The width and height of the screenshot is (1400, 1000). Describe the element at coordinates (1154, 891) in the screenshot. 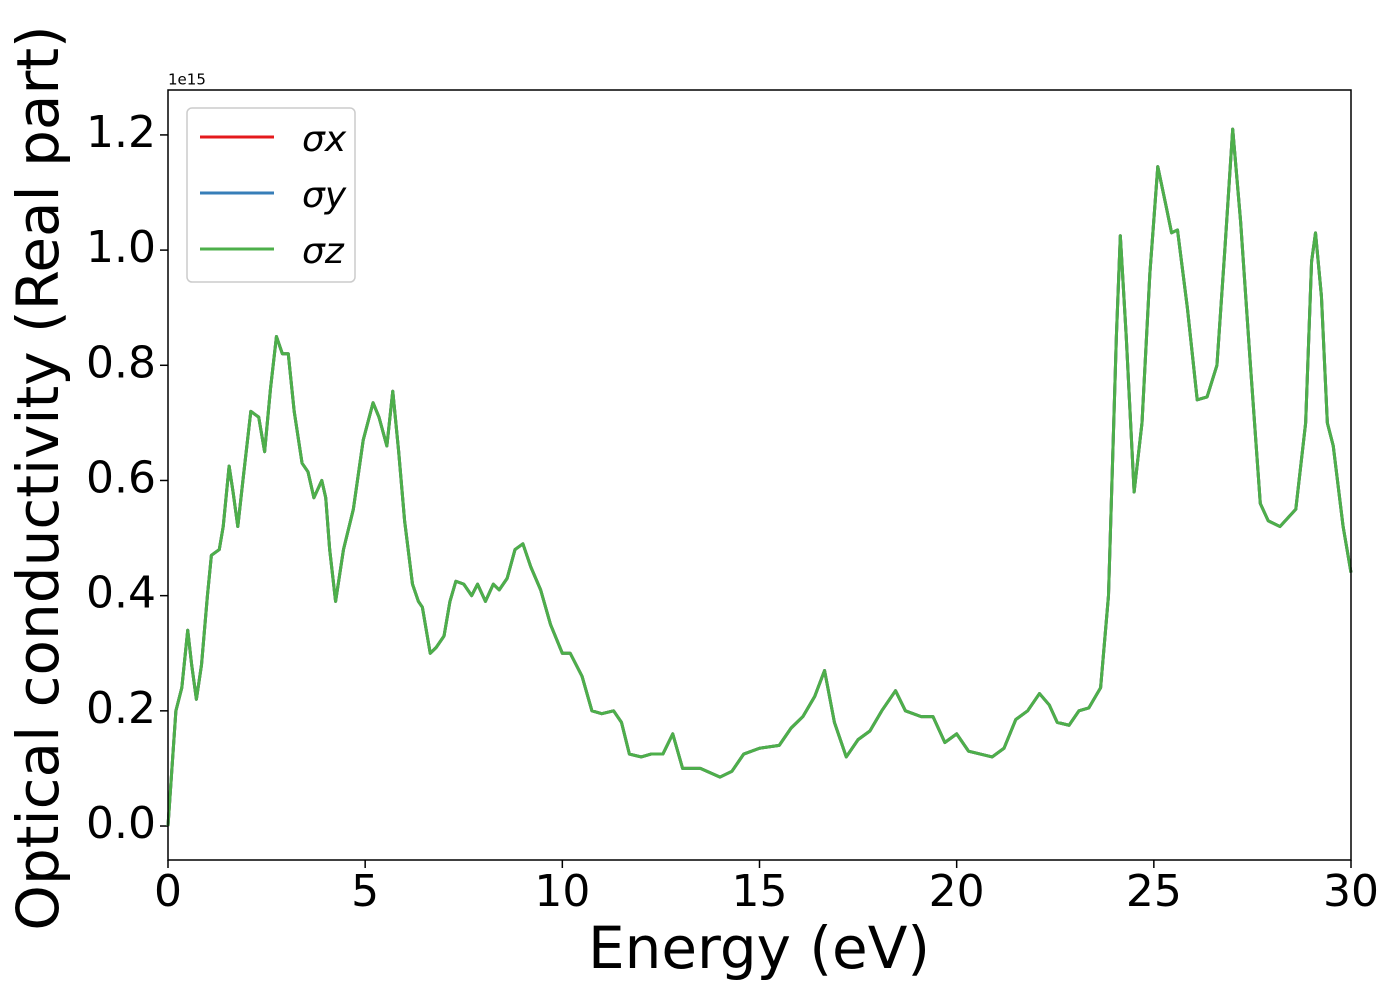

I see `x-tick-label: 25` at that location.